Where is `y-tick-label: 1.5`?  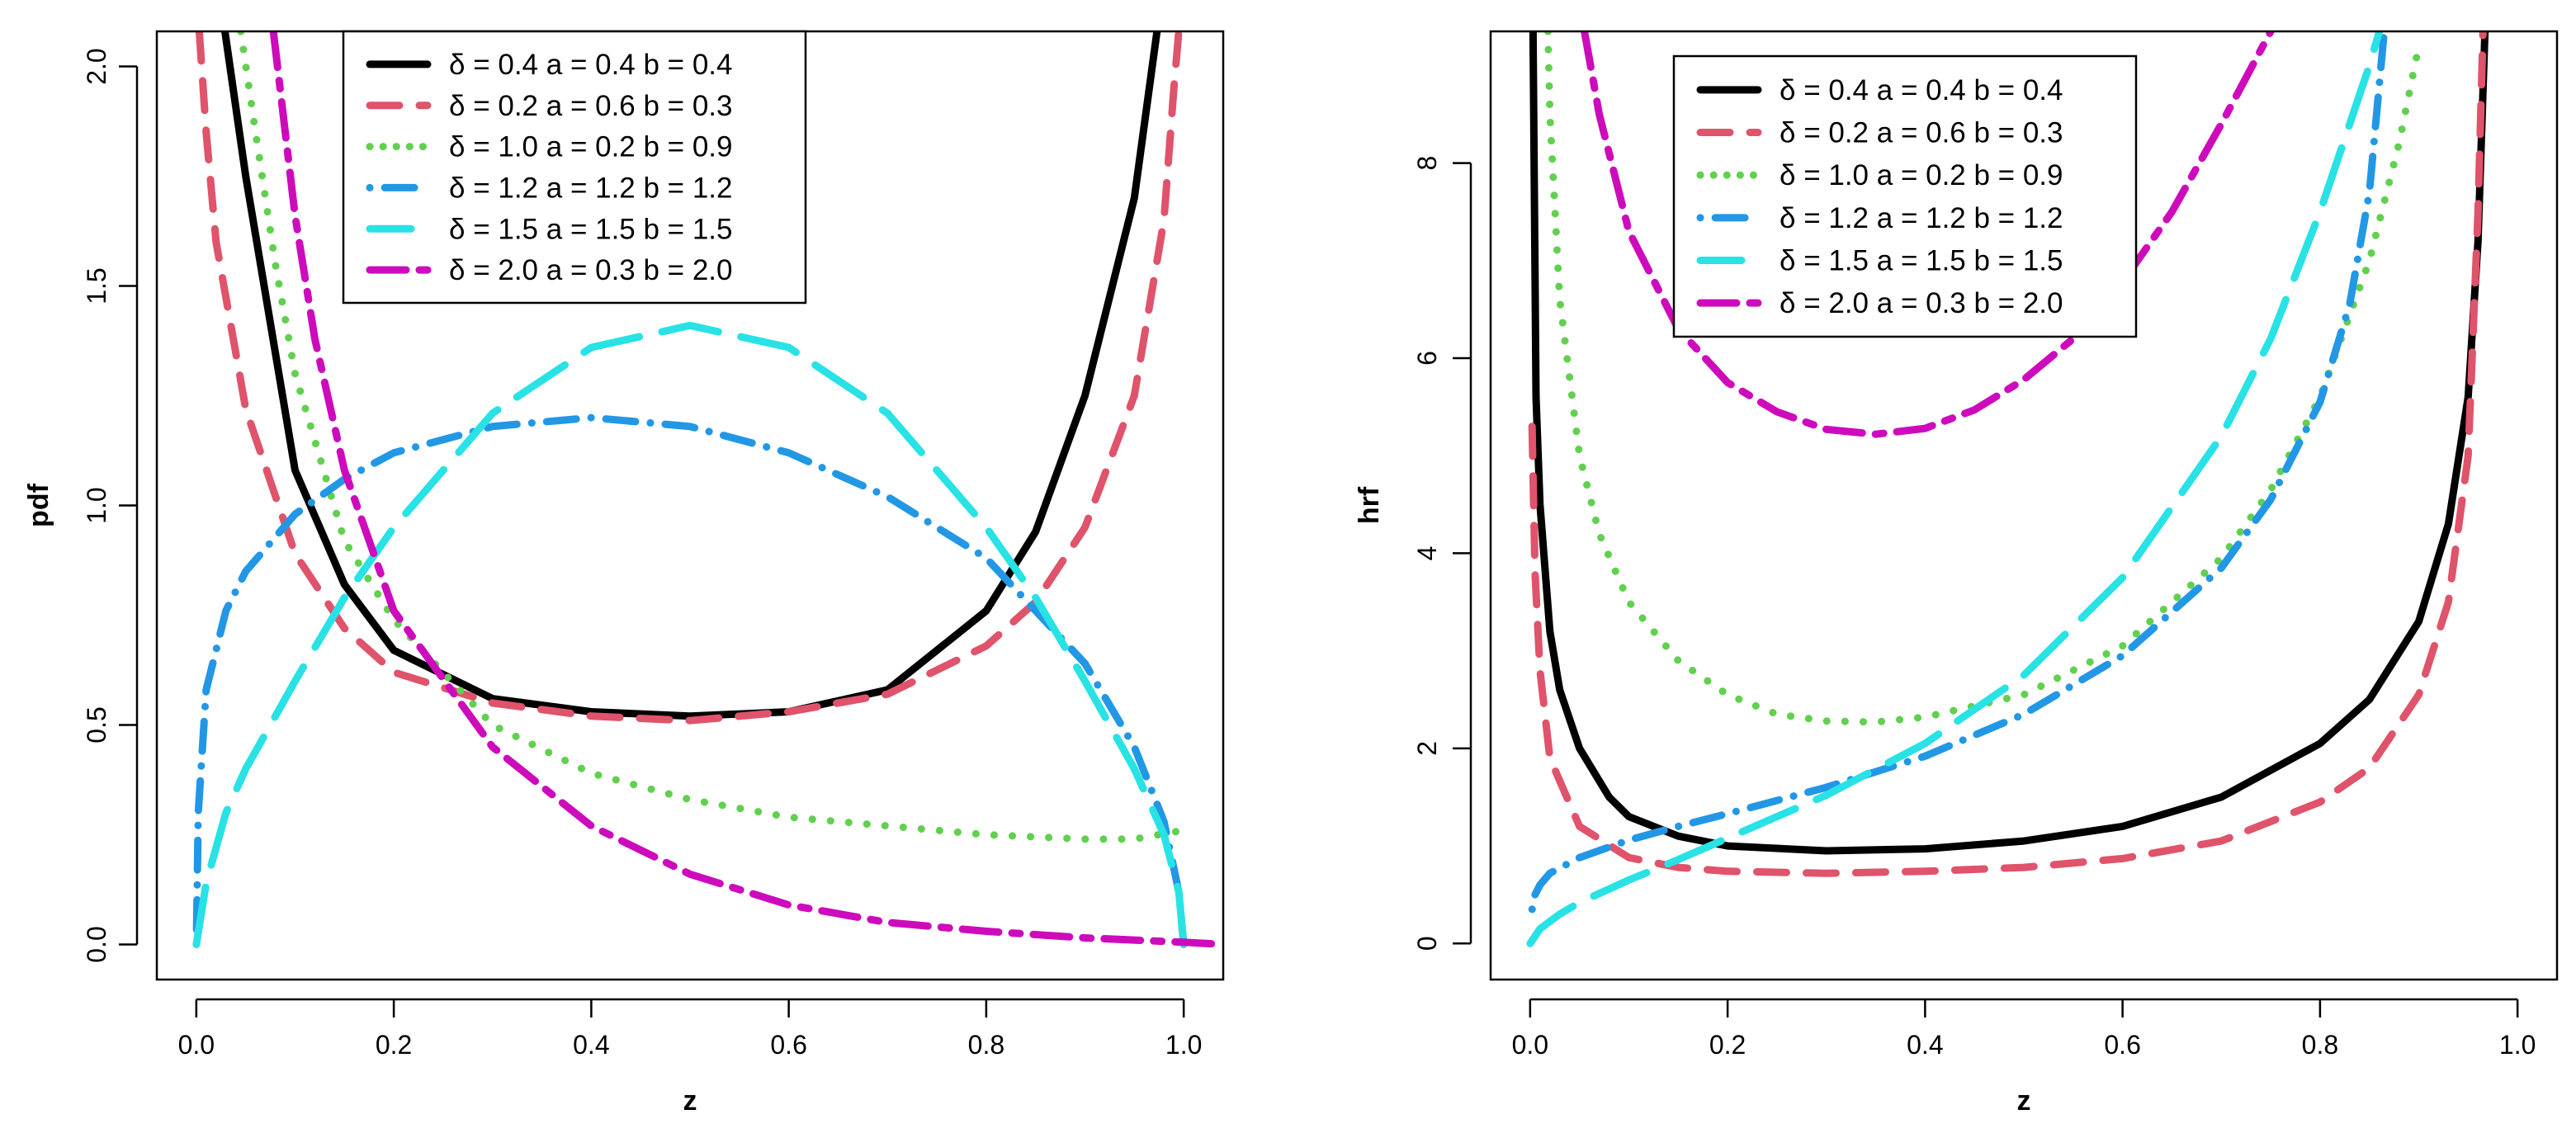 y-tick-label: 1.5 is located at coordinates (96, 285).